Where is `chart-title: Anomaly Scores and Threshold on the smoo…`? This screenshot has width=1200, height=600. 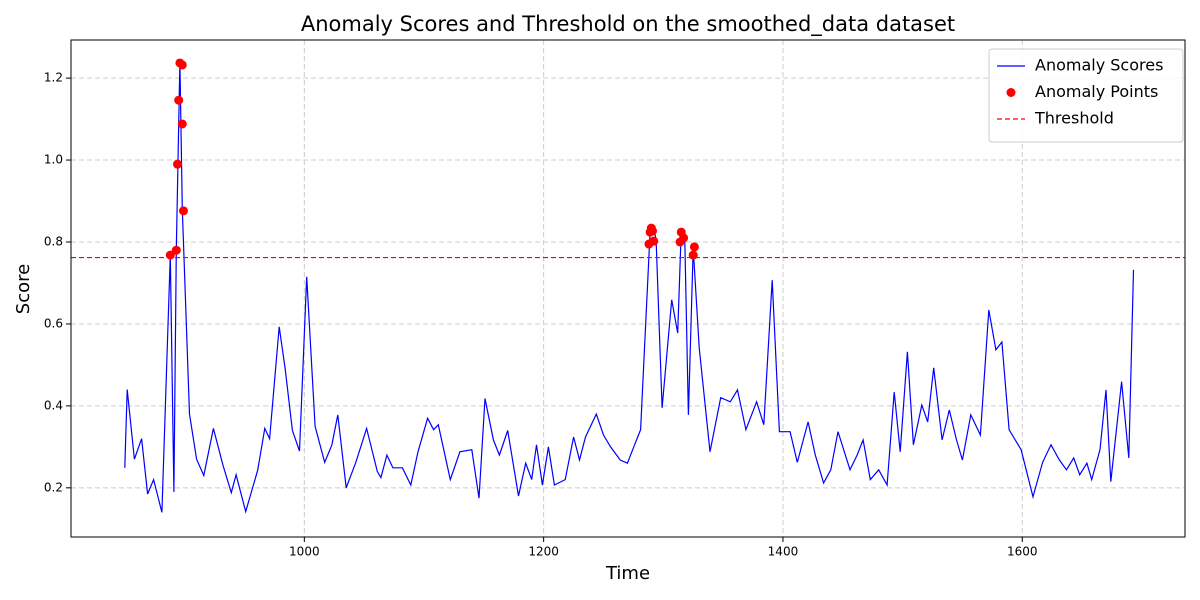 chart-title: Anomaly Scores and Threshold on the smoo… is located at coordinates (628, 24).